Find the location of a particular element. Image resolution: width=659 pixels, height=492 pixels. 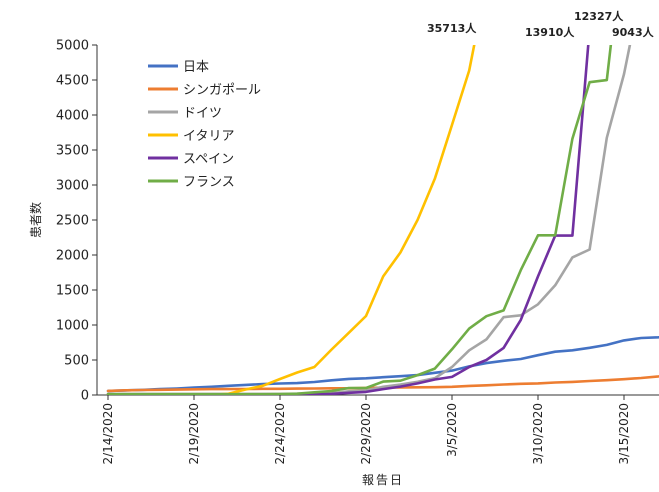

annotation-label: 12327人 is located at coordinates (599, 16).